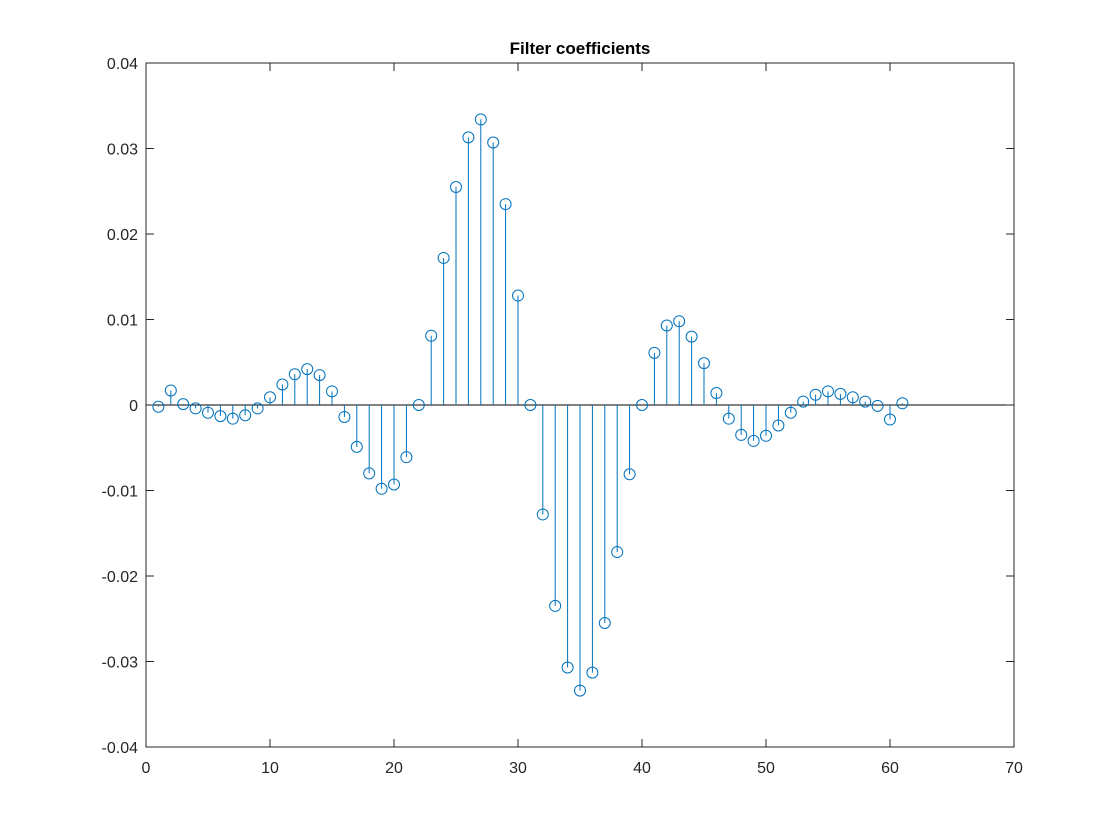  What do you see at coordinates (133, 406) in the screenshot?
I see `y-tick-label: 0` at bounding box center [133, 406].